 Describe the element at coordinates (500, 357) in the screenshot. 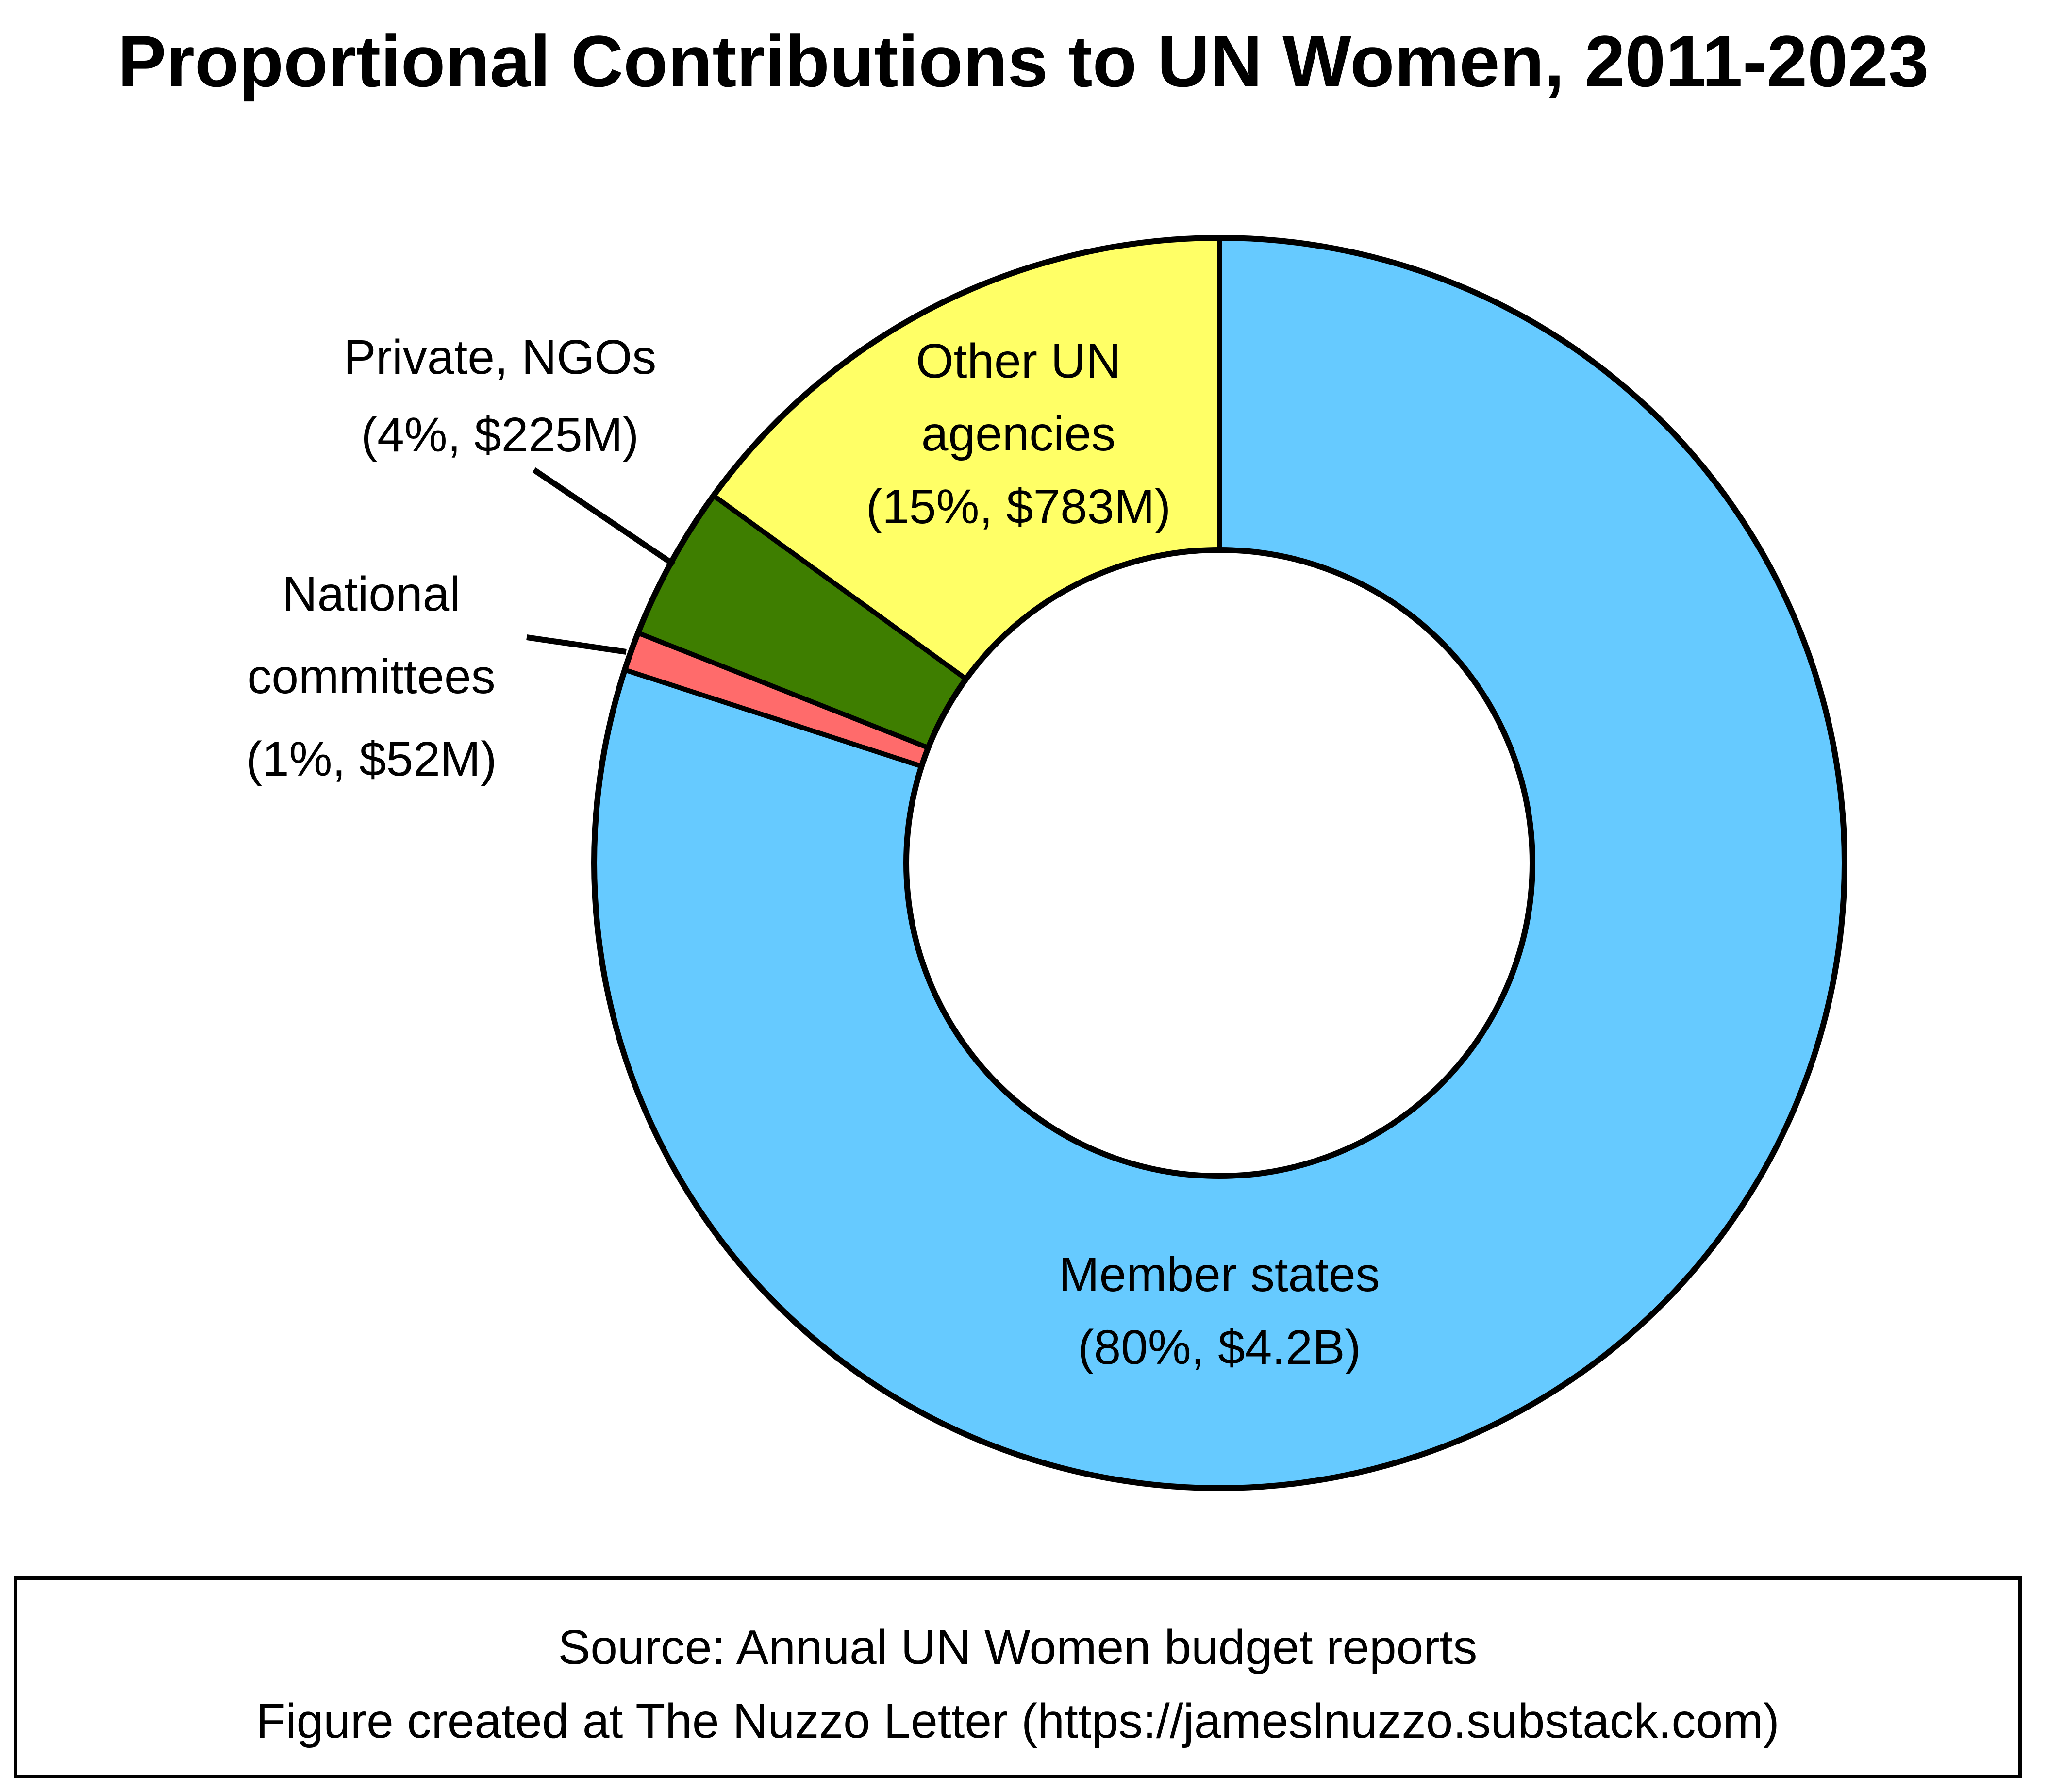

I see `slice-label-line: Private, NGOs` at that location.